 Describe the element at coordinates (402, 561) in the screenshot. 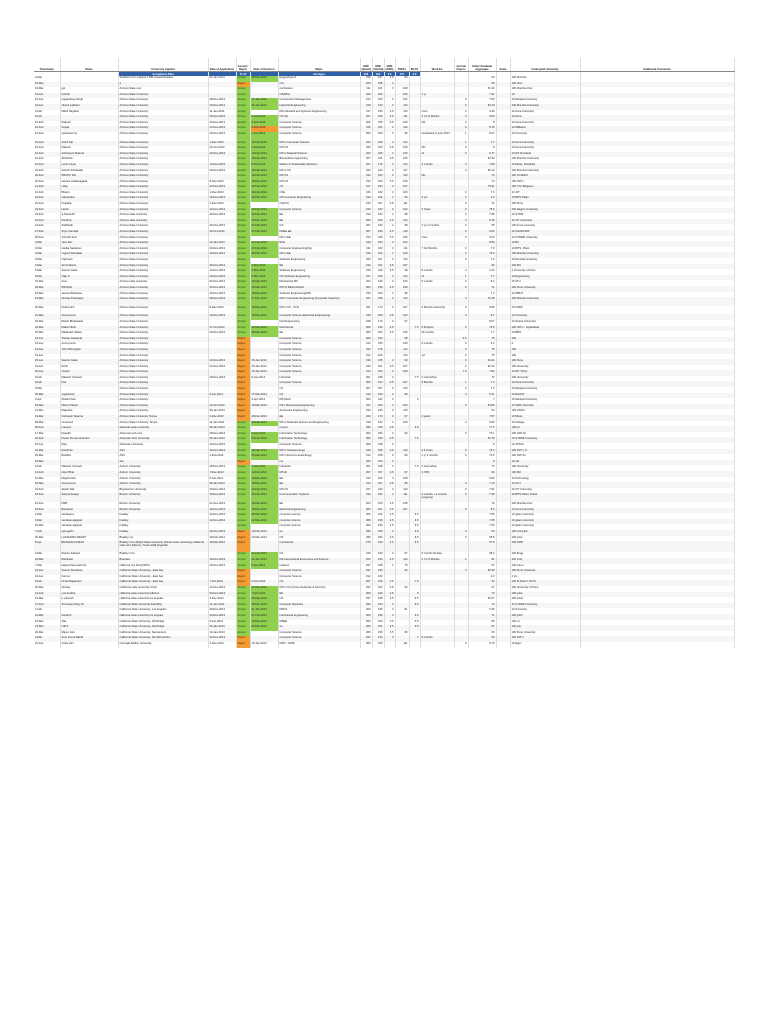

I see `table-cell: 119` at that location.